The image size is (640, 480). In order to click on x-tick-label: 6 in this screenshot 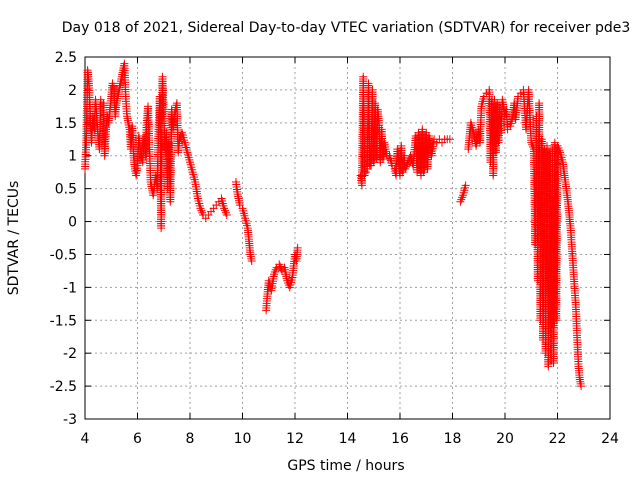, I will do `click(137, 439)`.